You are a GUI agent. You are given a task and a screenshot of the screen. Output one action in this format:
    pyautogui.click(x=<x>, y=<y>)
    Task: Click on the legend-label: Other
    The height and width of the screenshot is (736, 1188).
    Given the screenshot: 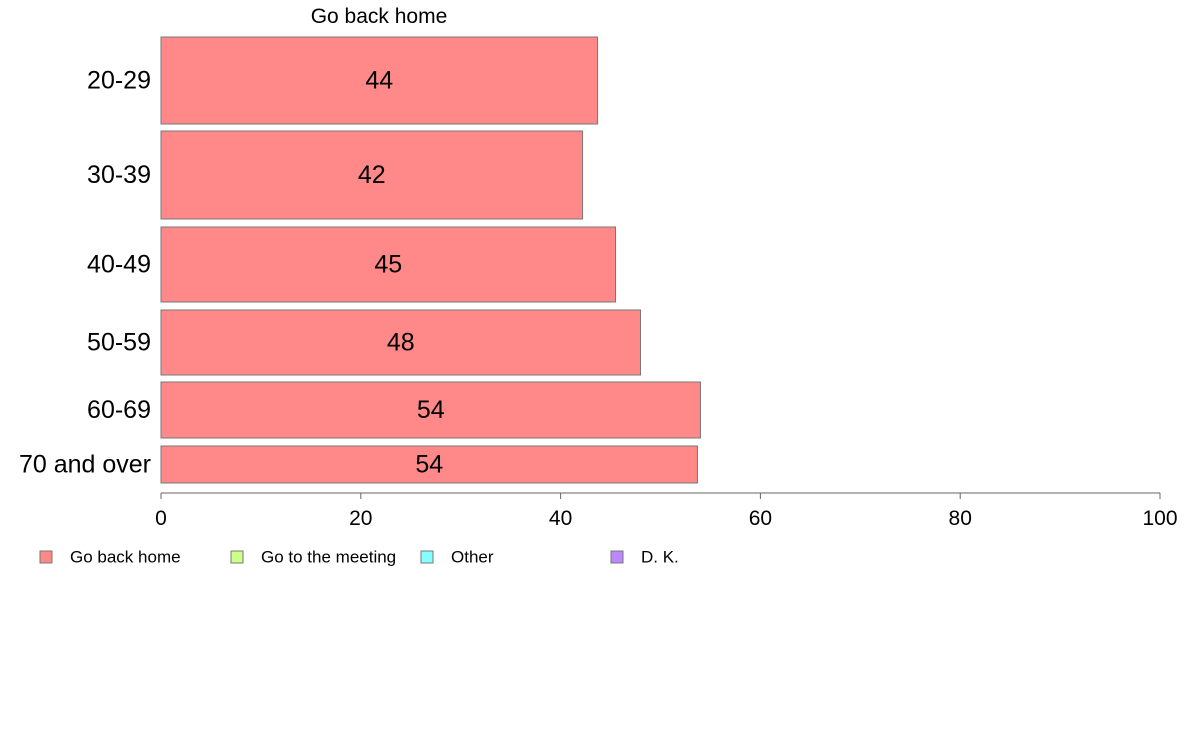 What is the action you would take?
    pyautogui.click(x=472, y=557)
    